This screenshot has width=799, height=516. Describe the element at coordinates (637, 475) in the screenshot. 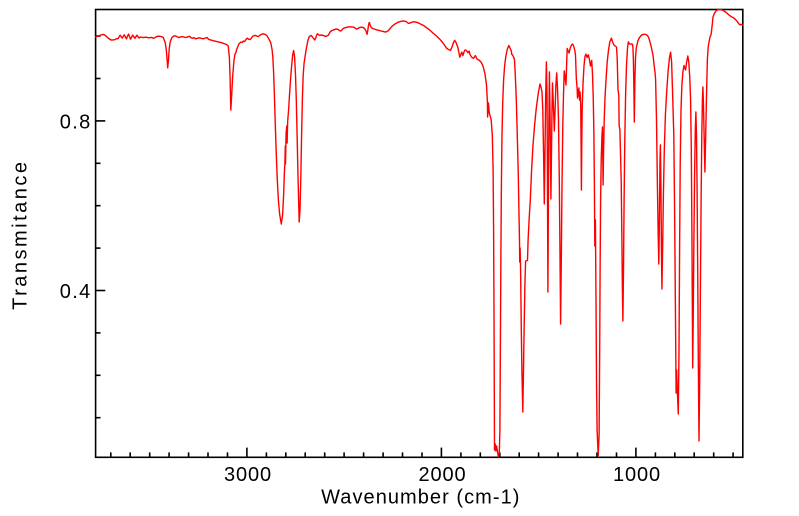

I see `svg-text: 1000` at that location.